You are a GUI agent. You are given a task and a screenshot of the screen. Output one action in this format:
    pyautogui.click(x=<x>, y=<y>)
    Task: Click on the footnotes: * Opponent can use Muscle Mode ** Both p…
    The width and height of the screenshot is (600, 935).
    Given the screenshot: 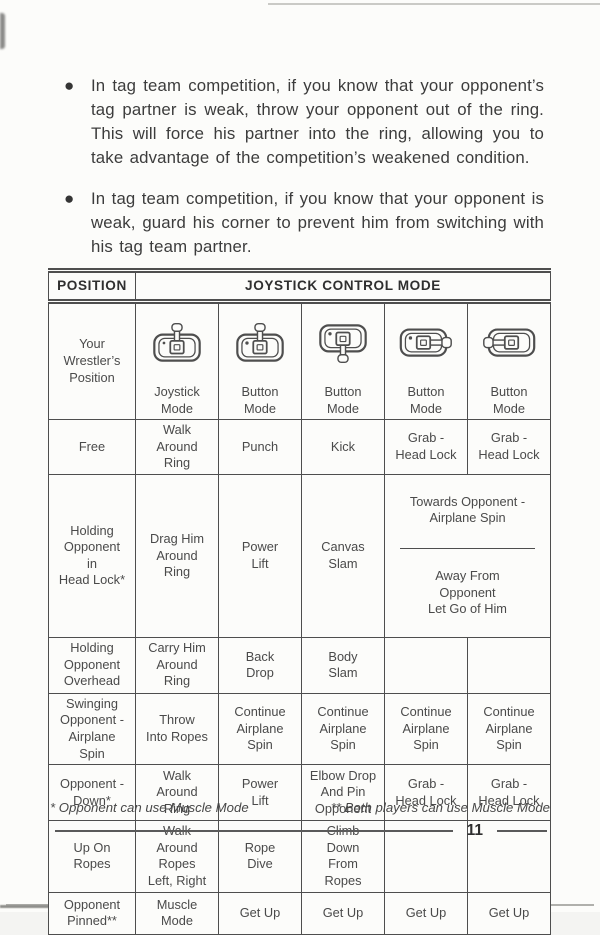 What is the action you would take?
    pyautogui.click(x=300, y=807)
    